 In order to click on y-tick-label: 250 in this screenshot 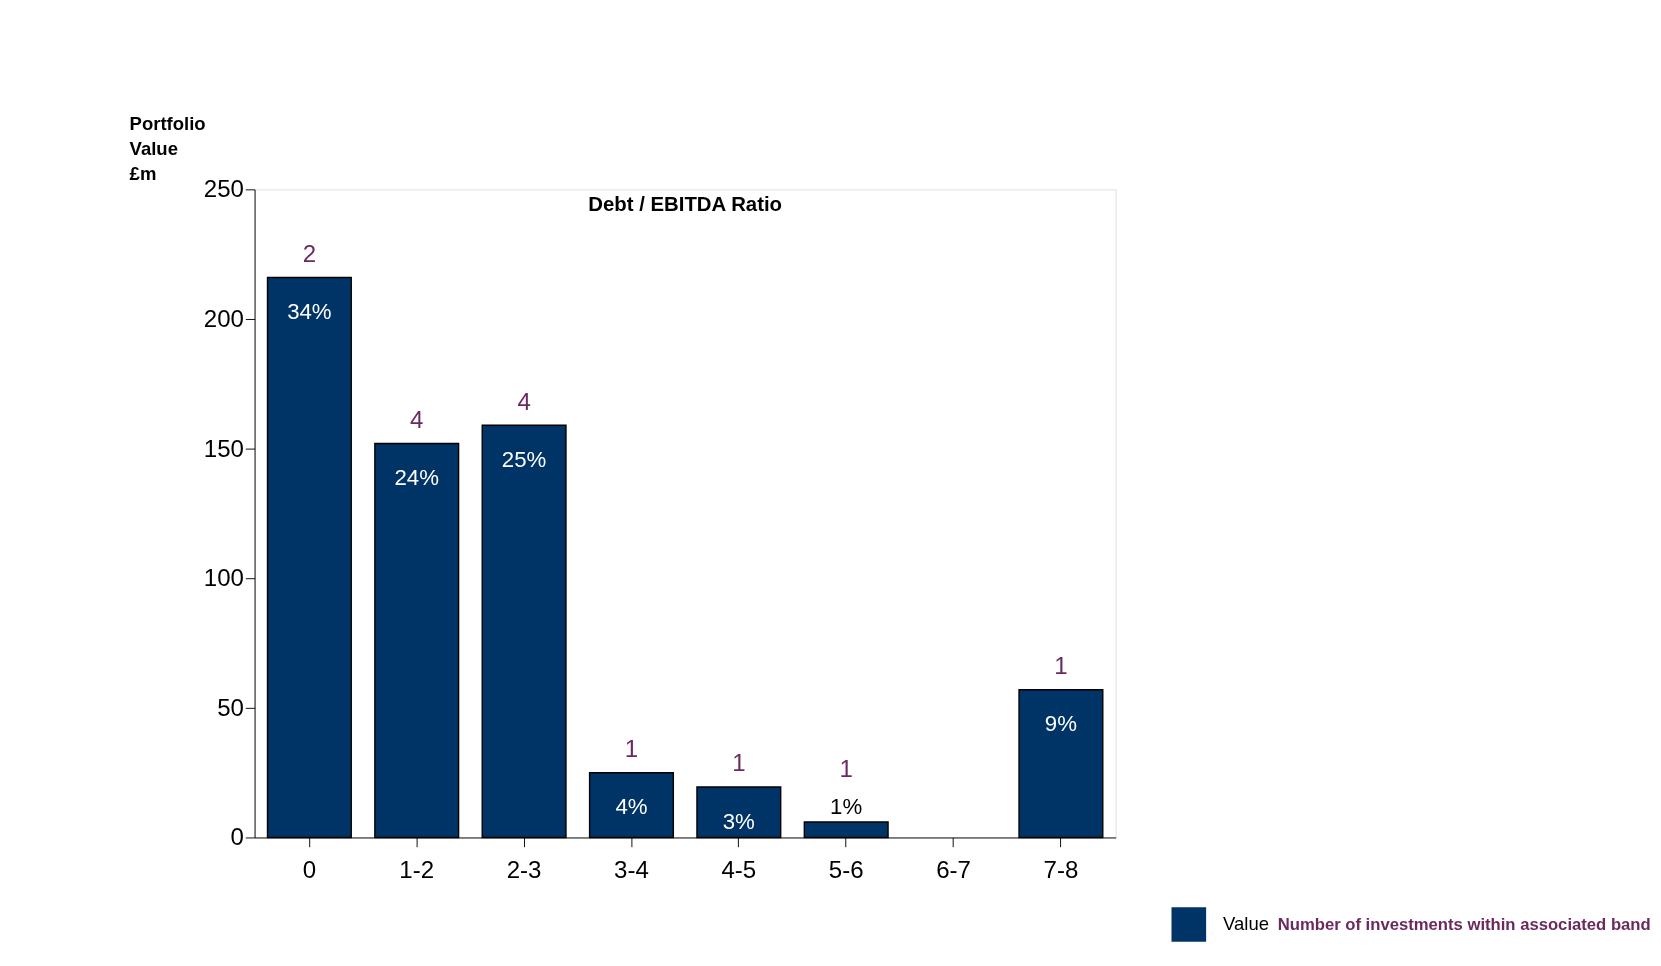, I will do `click(223, 189)`.